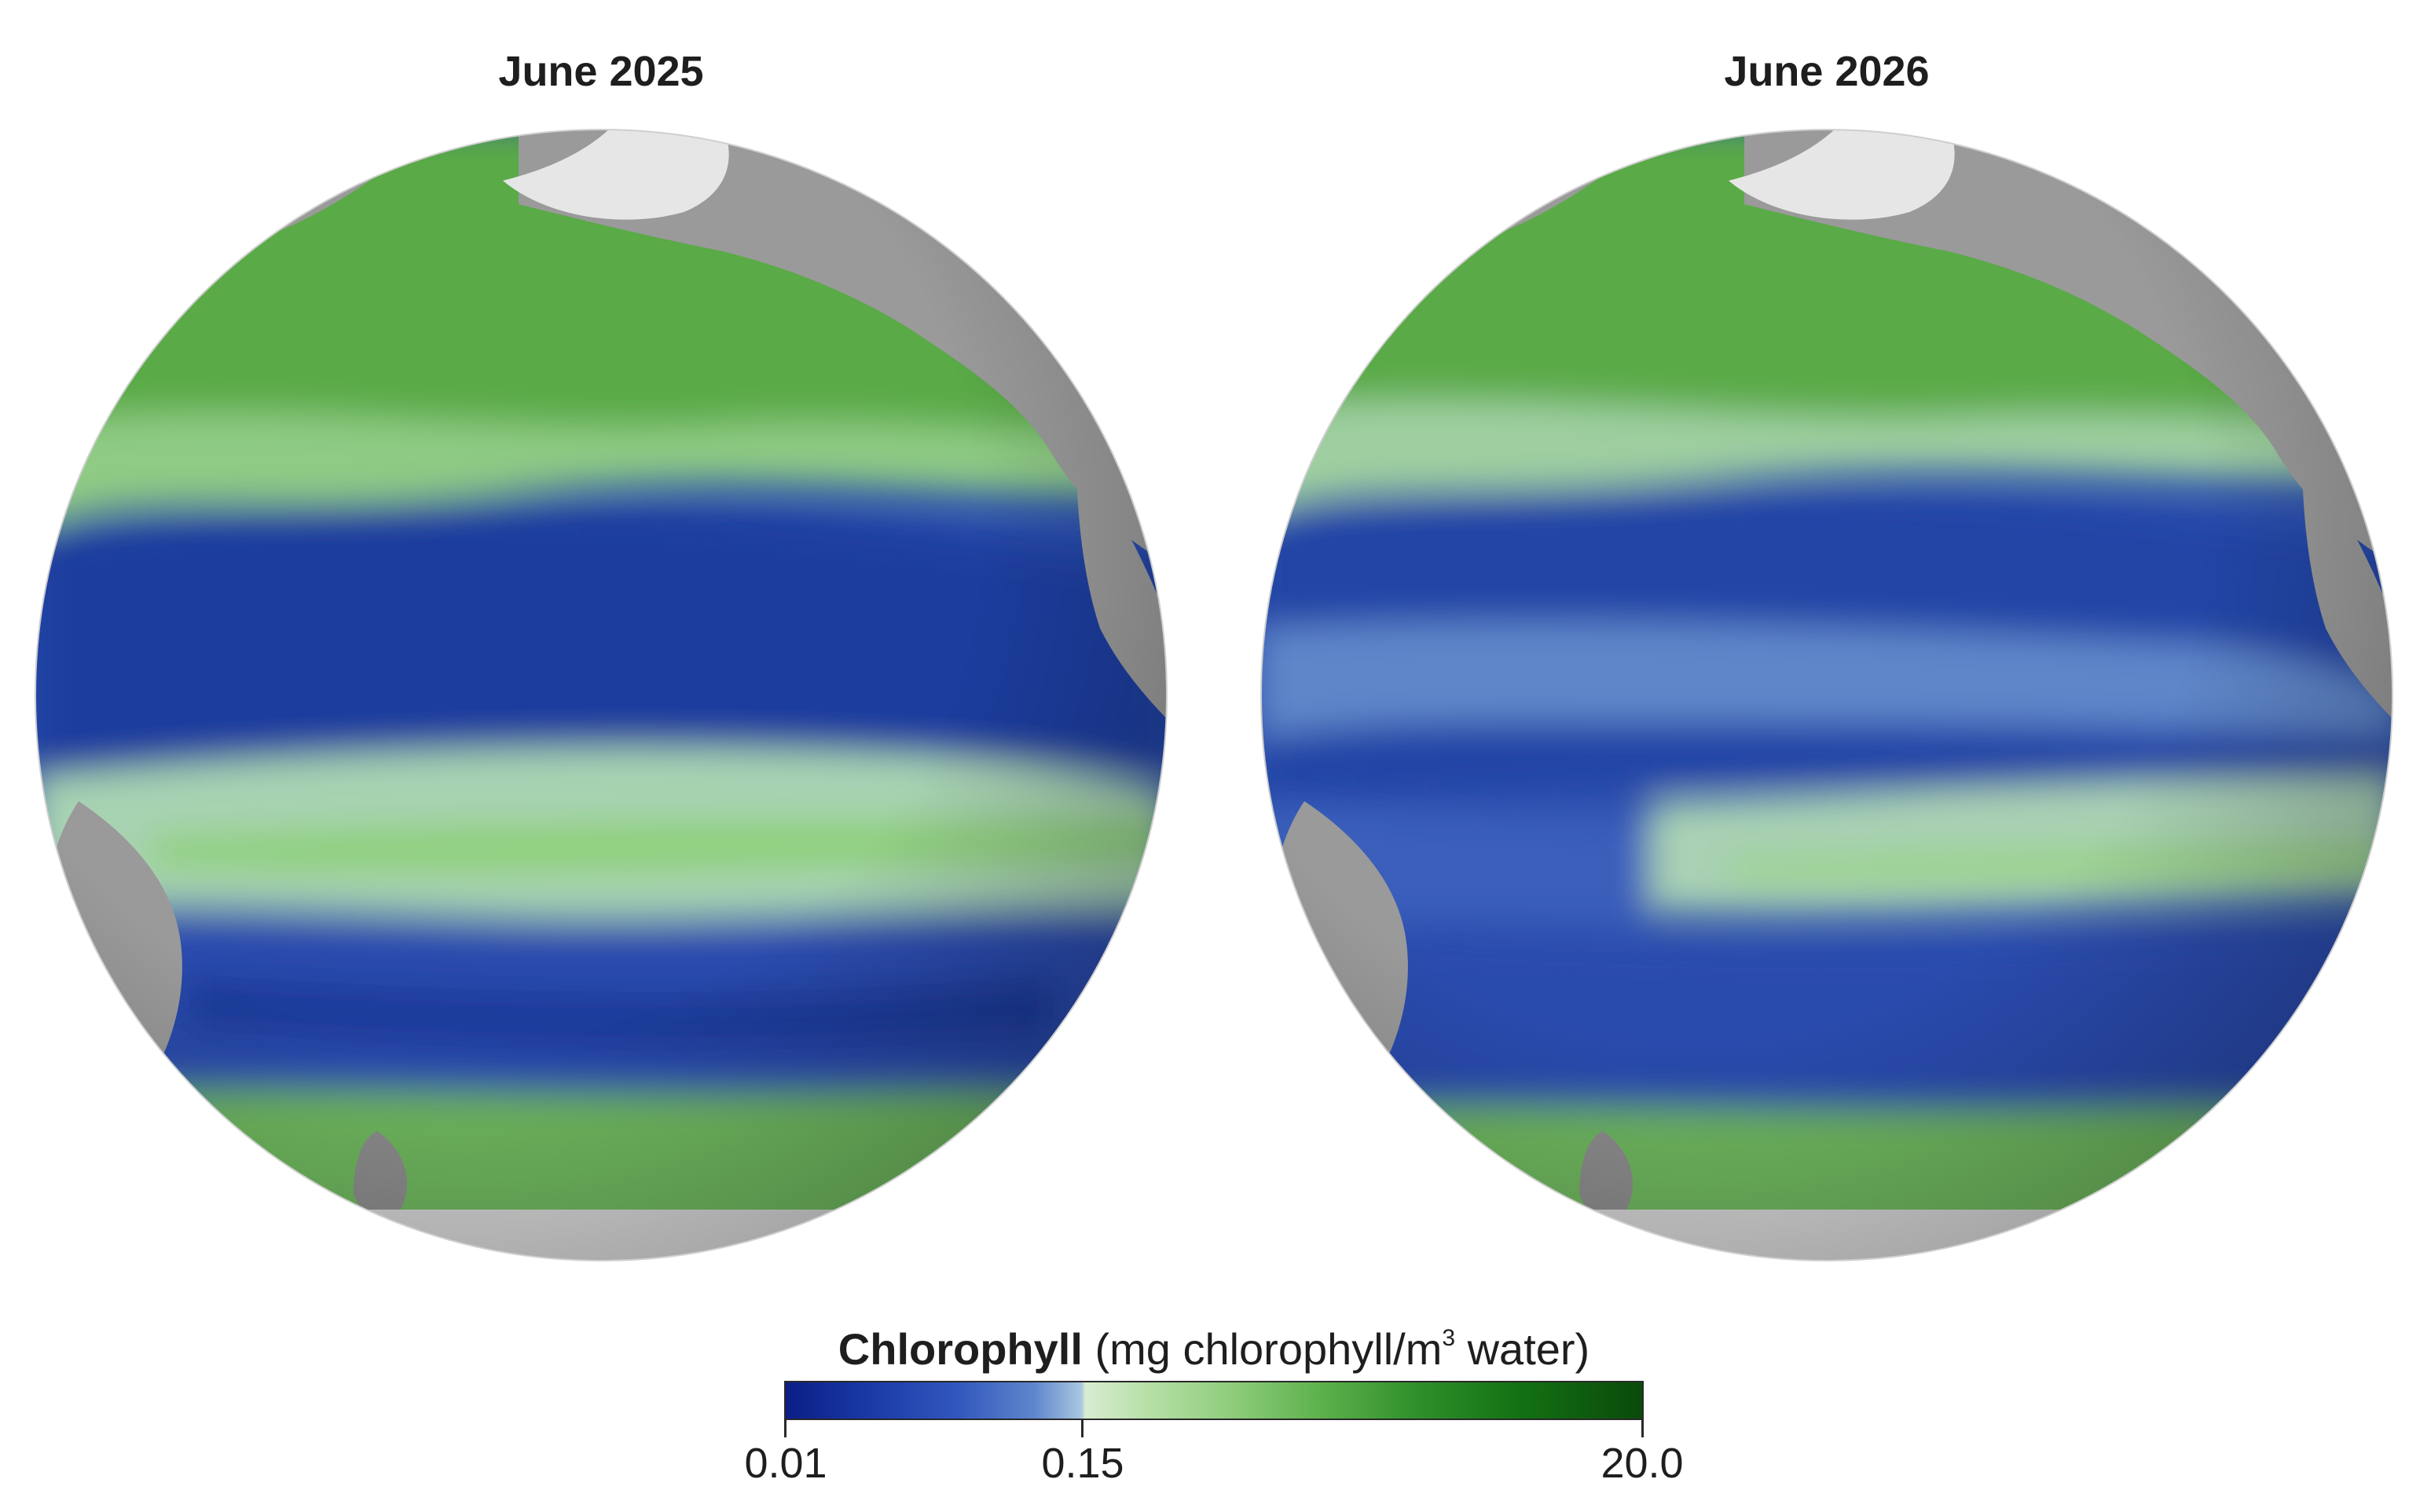 The image size is (2420, 1512). I want to click on colorbar-tick-label-max: 20.0, so click(1642, 1463).